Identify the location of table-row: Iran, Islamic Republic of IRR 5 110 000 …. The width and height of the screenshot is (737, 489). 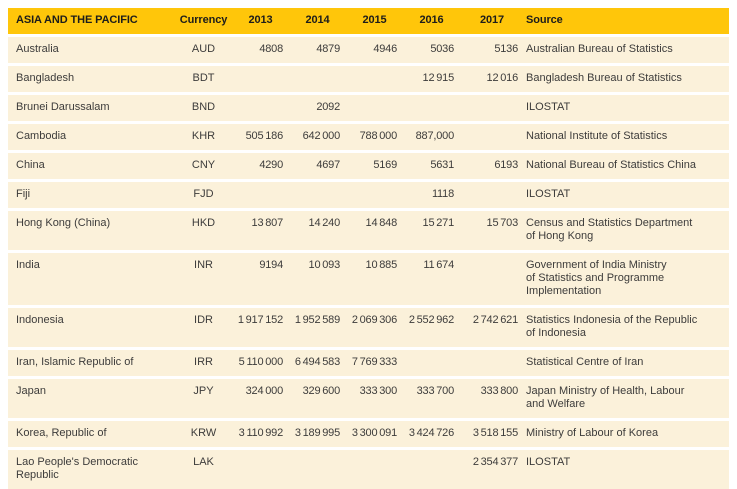
(368, 363).